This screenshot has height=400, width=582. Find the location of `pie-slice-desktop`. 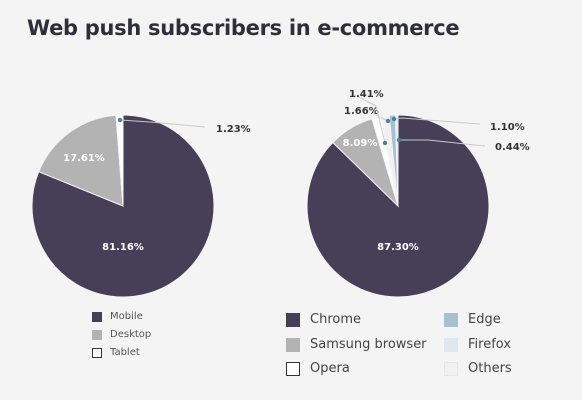

pie-slice-desktop is located at coordinates (81, 160).